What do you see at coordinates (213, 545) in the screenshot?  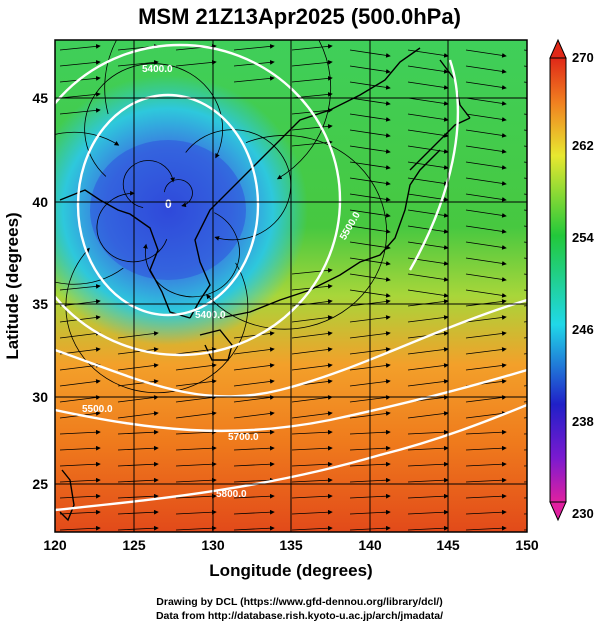 I see `x-tick-label: 130` at bounding box center [213, 545].